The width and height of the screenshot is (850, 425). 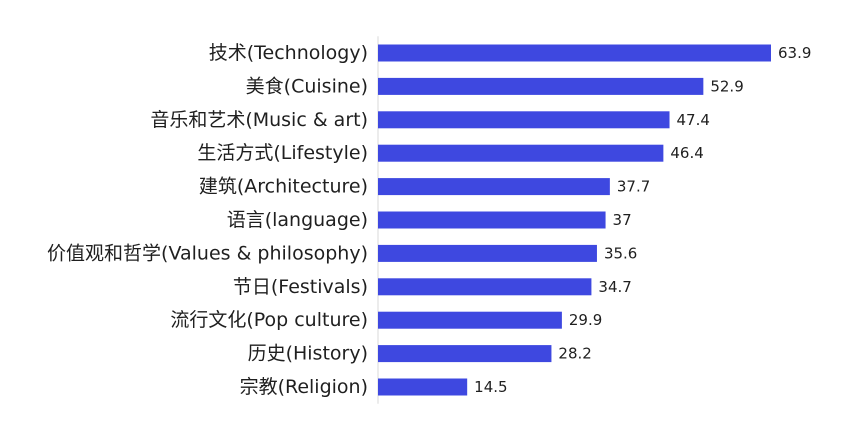 I want to click on value-label: 63.9, so click(x=794, y=53).